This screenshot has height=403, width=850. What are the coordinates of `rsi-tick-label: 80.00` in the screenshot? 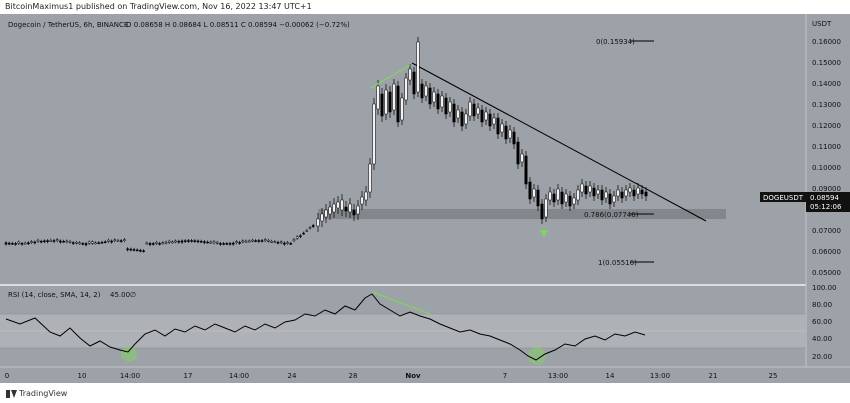 It's located at (822, 305).